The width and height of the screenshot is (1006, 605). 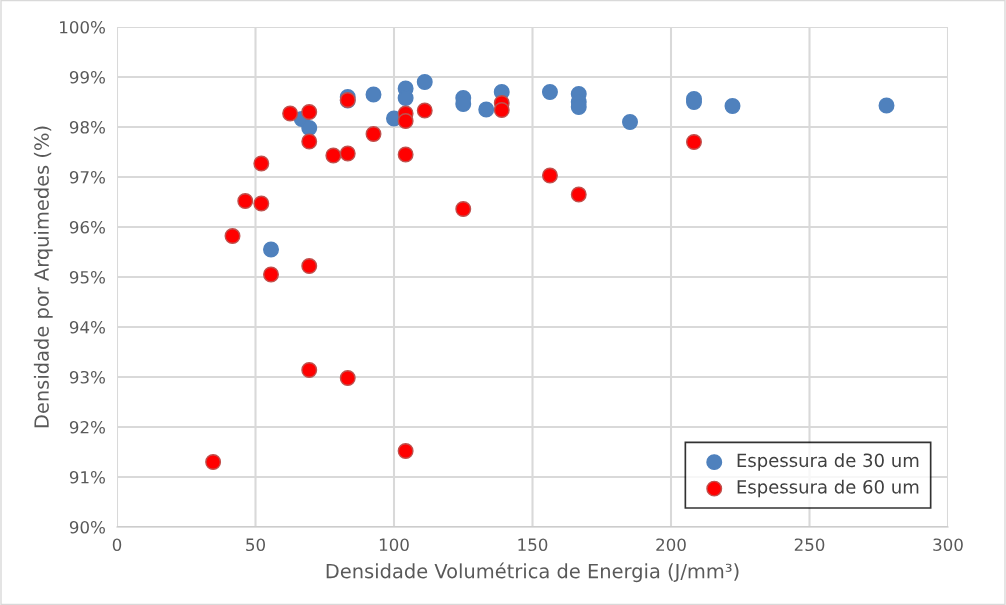 What do you see at coordinates (255, 545) in the screenshot?
I see `x-tick-label: 50` at bounding box center [255, 545].